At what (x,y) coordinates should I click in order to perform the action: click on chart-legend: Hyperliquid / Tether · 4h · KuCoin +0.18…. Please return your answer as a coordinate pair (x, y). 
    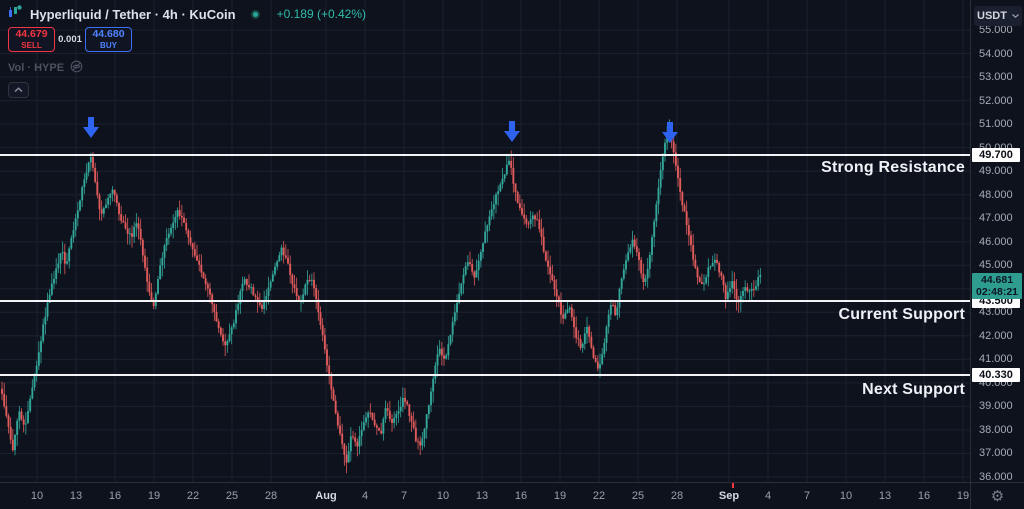
    Looking at the image, I should click on (187, 51).